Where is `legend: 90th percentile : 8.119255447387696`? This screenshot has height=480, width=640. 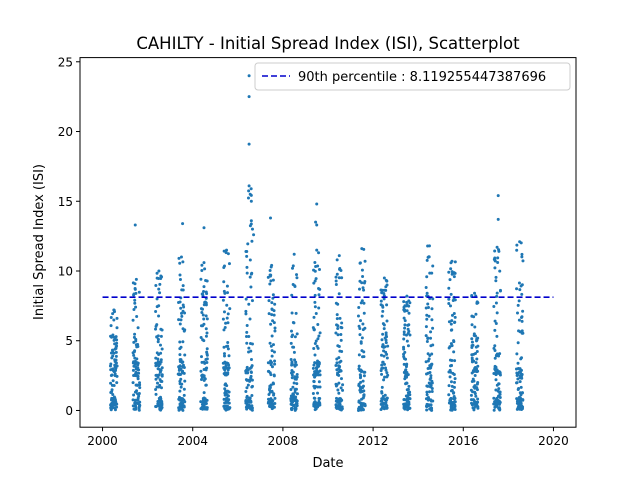
legend: 90th percentile : 8.119255447387696 is located at coordinates (412, 76).